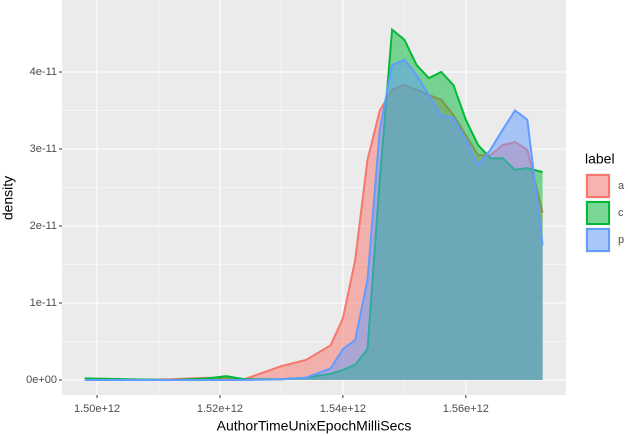  What do you see at coordinates (466, 409) in the screenshot?
I see `x-tick-label: 1.56e+12` at bounding box center [466, 409].